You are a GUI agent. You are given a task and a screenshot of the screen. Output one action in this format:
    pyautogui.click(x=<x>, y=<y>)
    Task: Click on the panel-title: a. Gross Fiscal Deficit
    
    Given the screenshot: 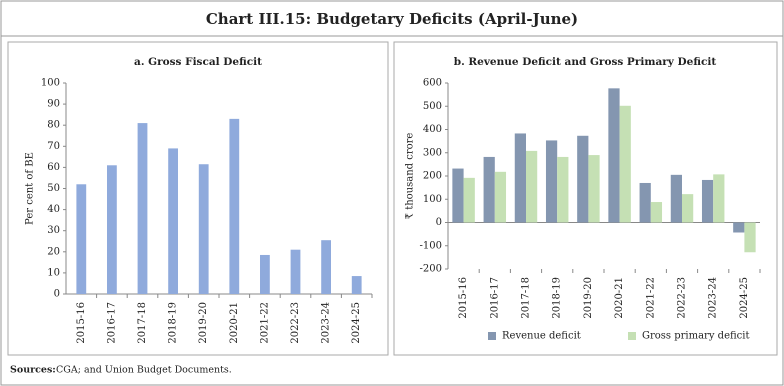 What is the action you would take?
    pyautogui.click(x=198, y=62)
    